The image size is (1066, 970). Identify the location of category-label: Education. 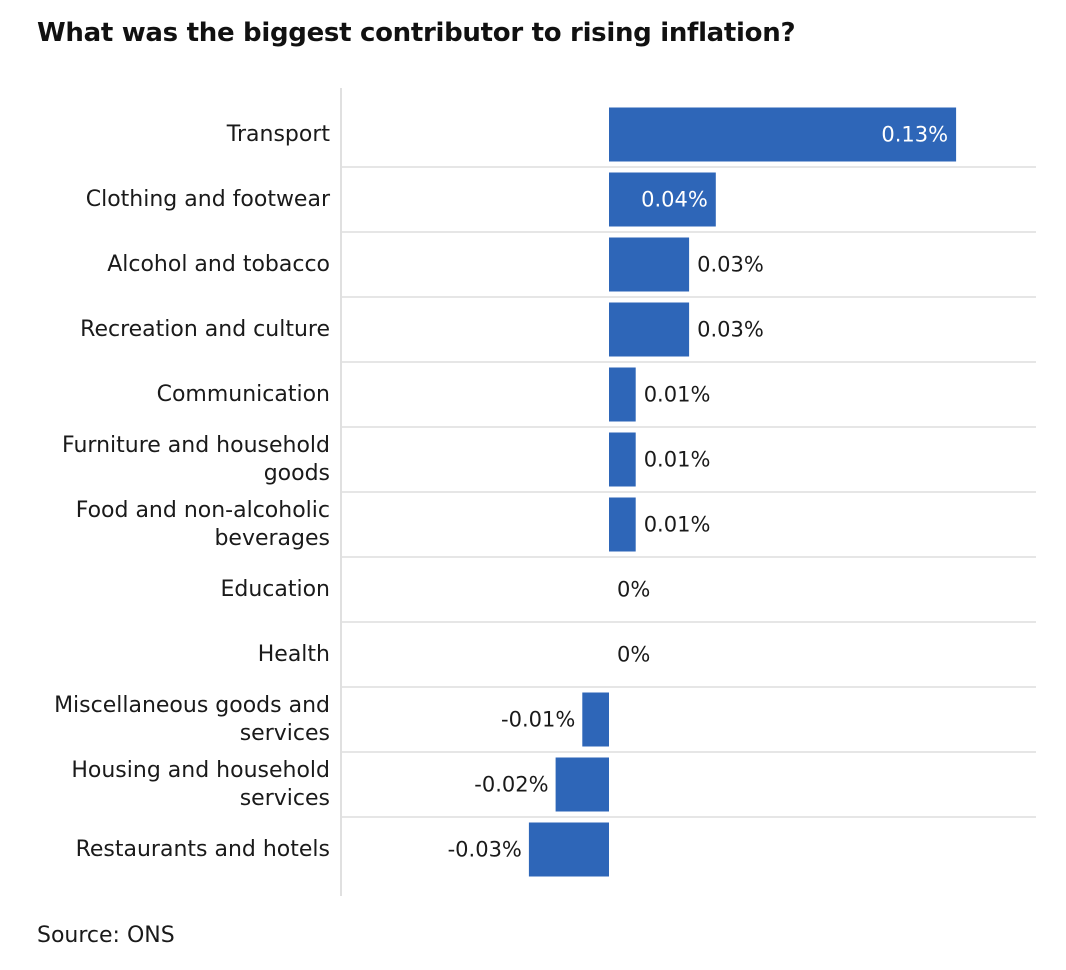
(275, 589).